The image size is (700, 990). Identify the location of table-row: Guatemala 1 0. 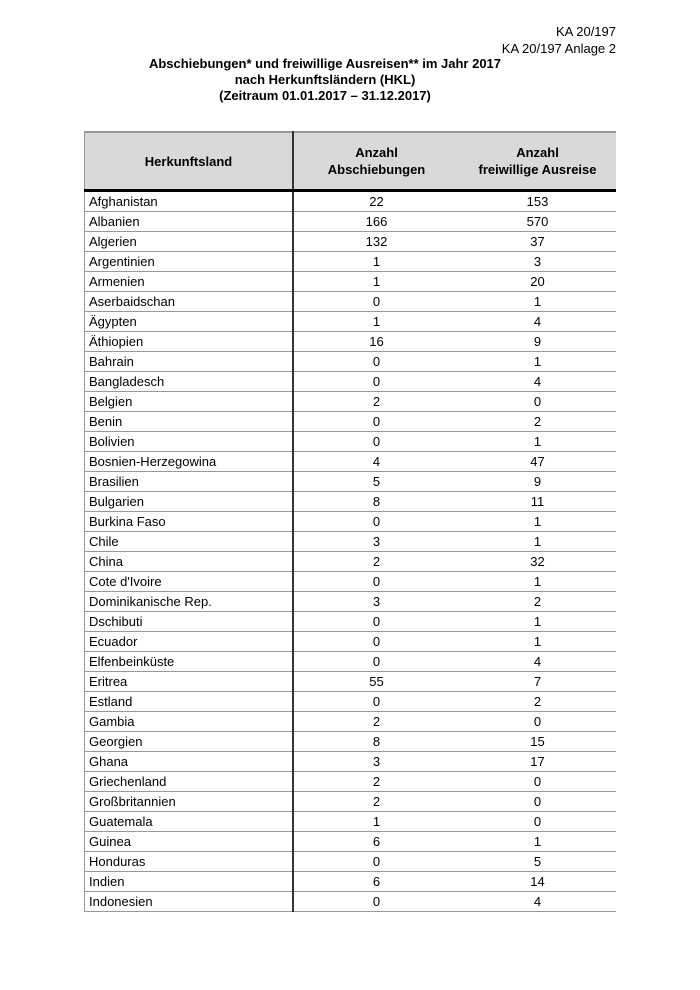
(350, 821).